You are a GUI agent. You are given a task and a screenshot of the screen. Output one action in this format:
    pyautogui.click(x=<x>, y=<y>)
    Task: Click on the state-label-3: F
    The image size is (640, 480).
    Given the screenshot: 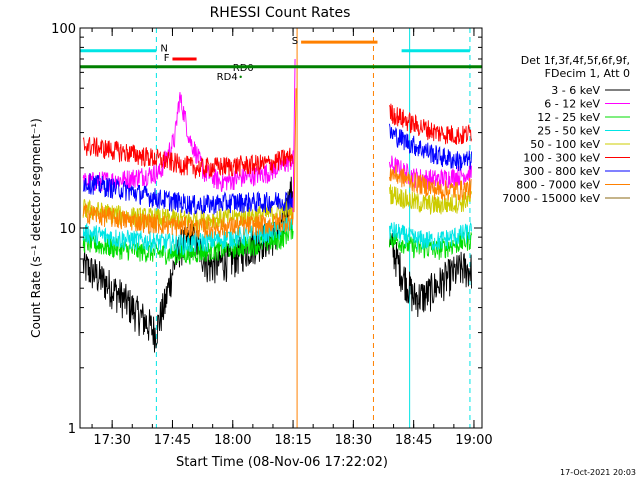 What is the action you would take?
    pyautogui.click(x=167, y=58)
    